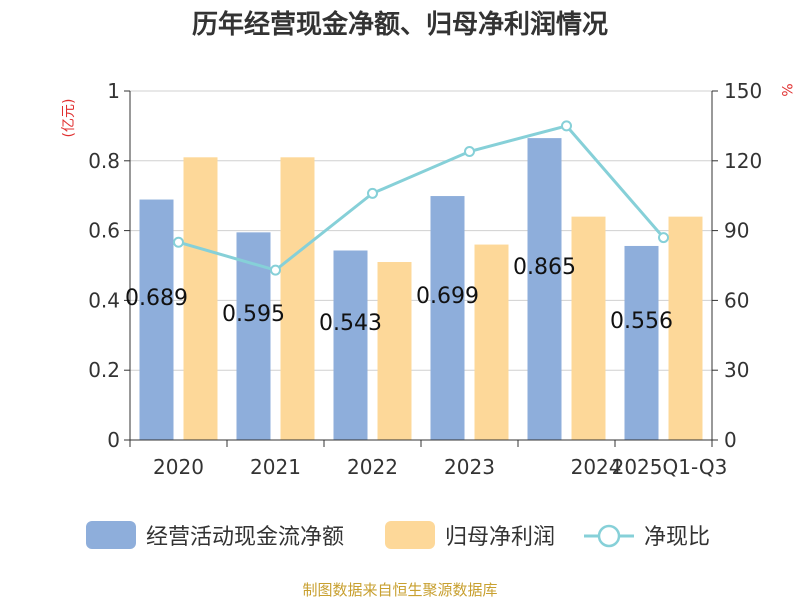  What do you see at coordinates (399, 590) in the screenshot?
I see `source-note: 制图数据来自恒生聚源数据库` at bounding box center [399, 590].